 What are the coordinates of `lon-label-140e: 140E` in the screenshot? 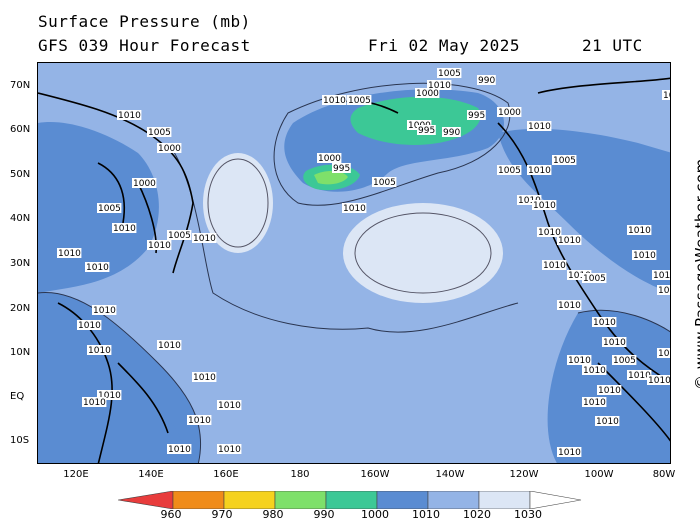 It's located at (151, 474).